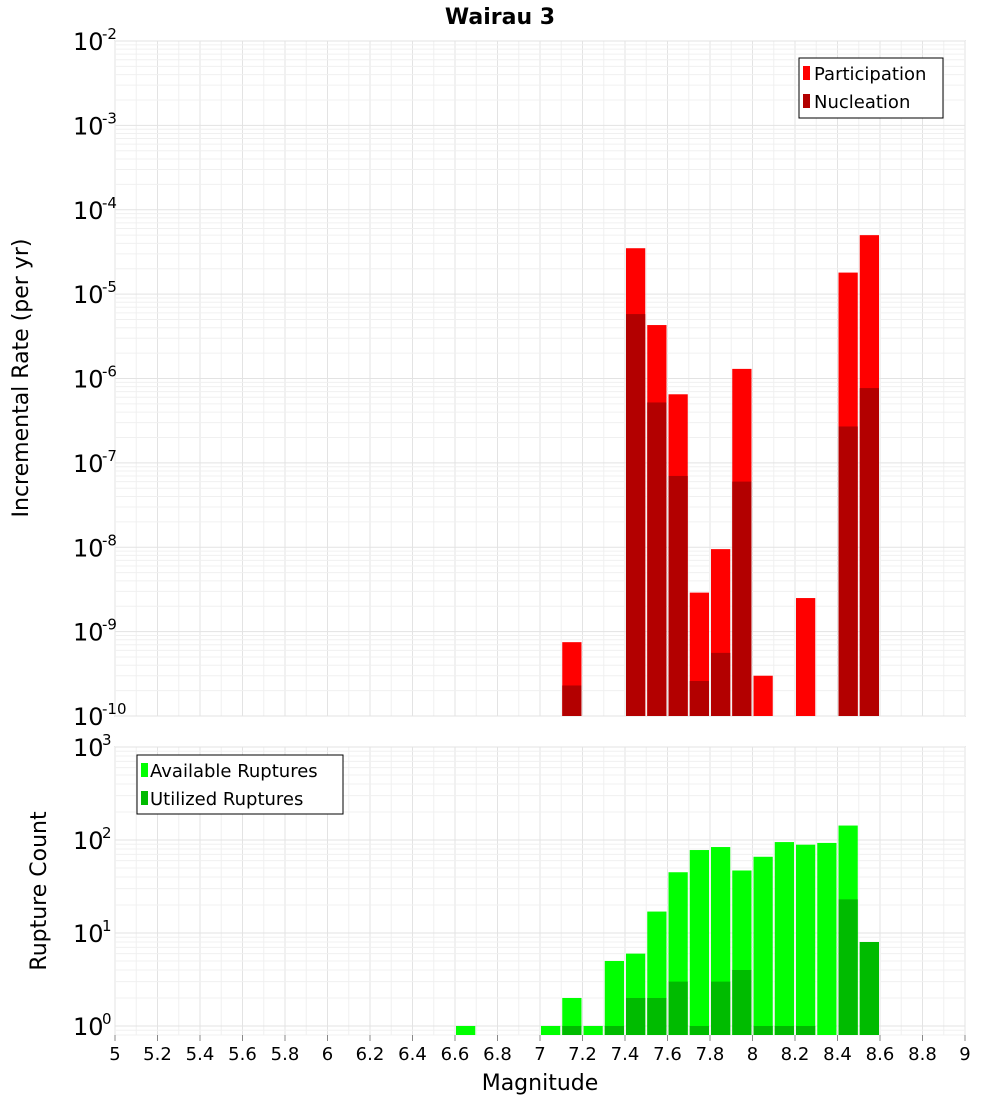 Image resolution: width=1000 pixels, height=1100 pixels. Describe the element at coordinates (370, 1054) in the screenshot. I see `x-tick-label: 6.2` at that location.